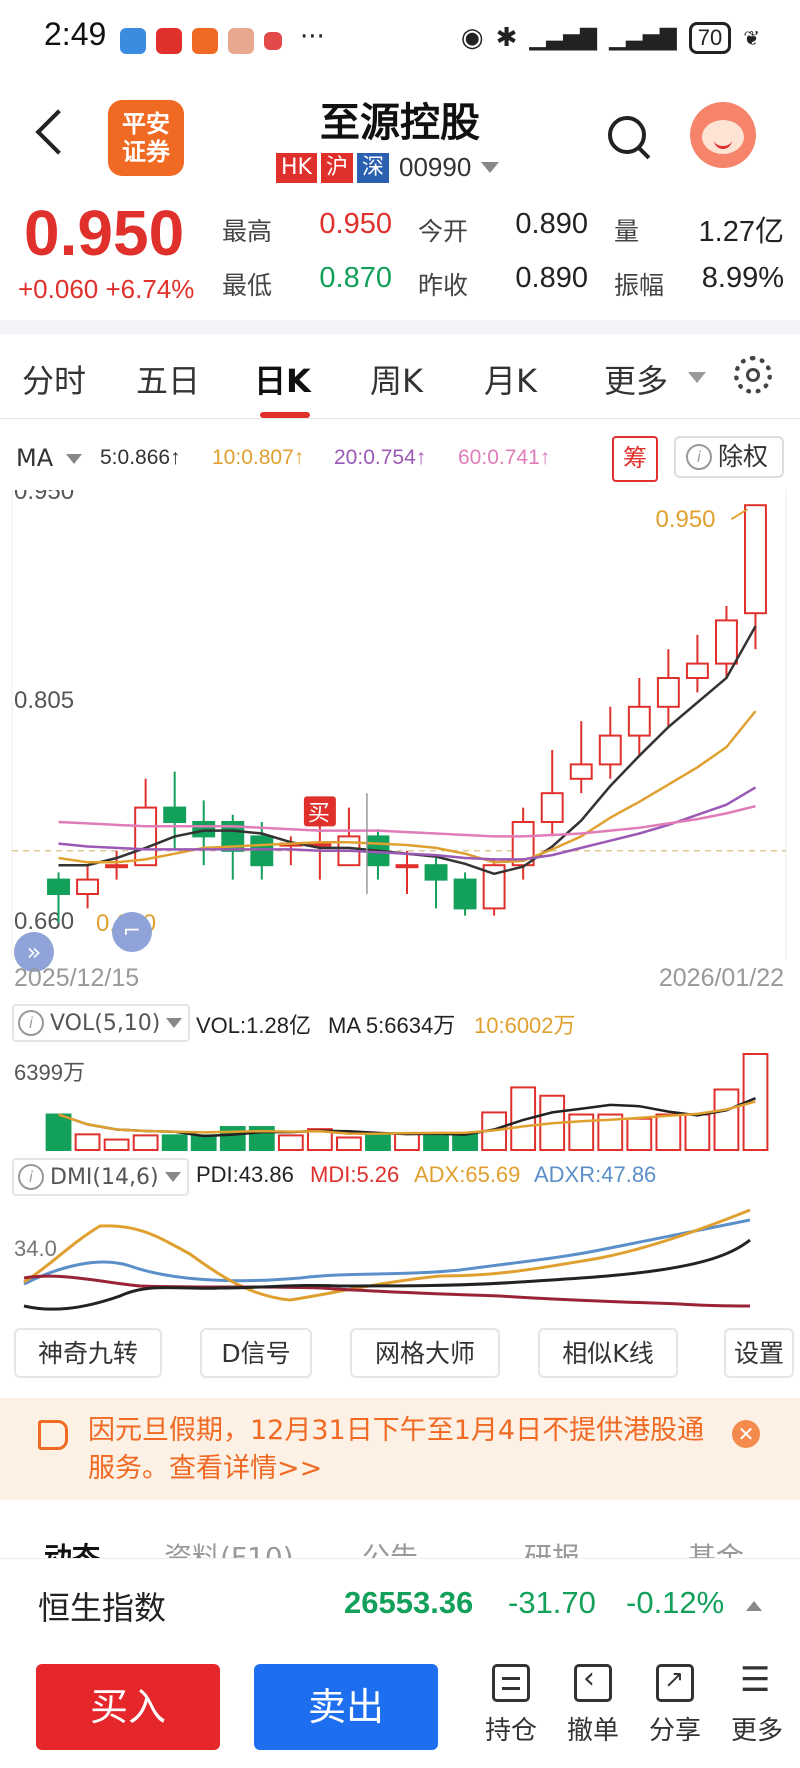  Describe the element at coordinates (388, 167) in the screenshot. I see `stock-tags: HK 沪 深 00990` at that location.